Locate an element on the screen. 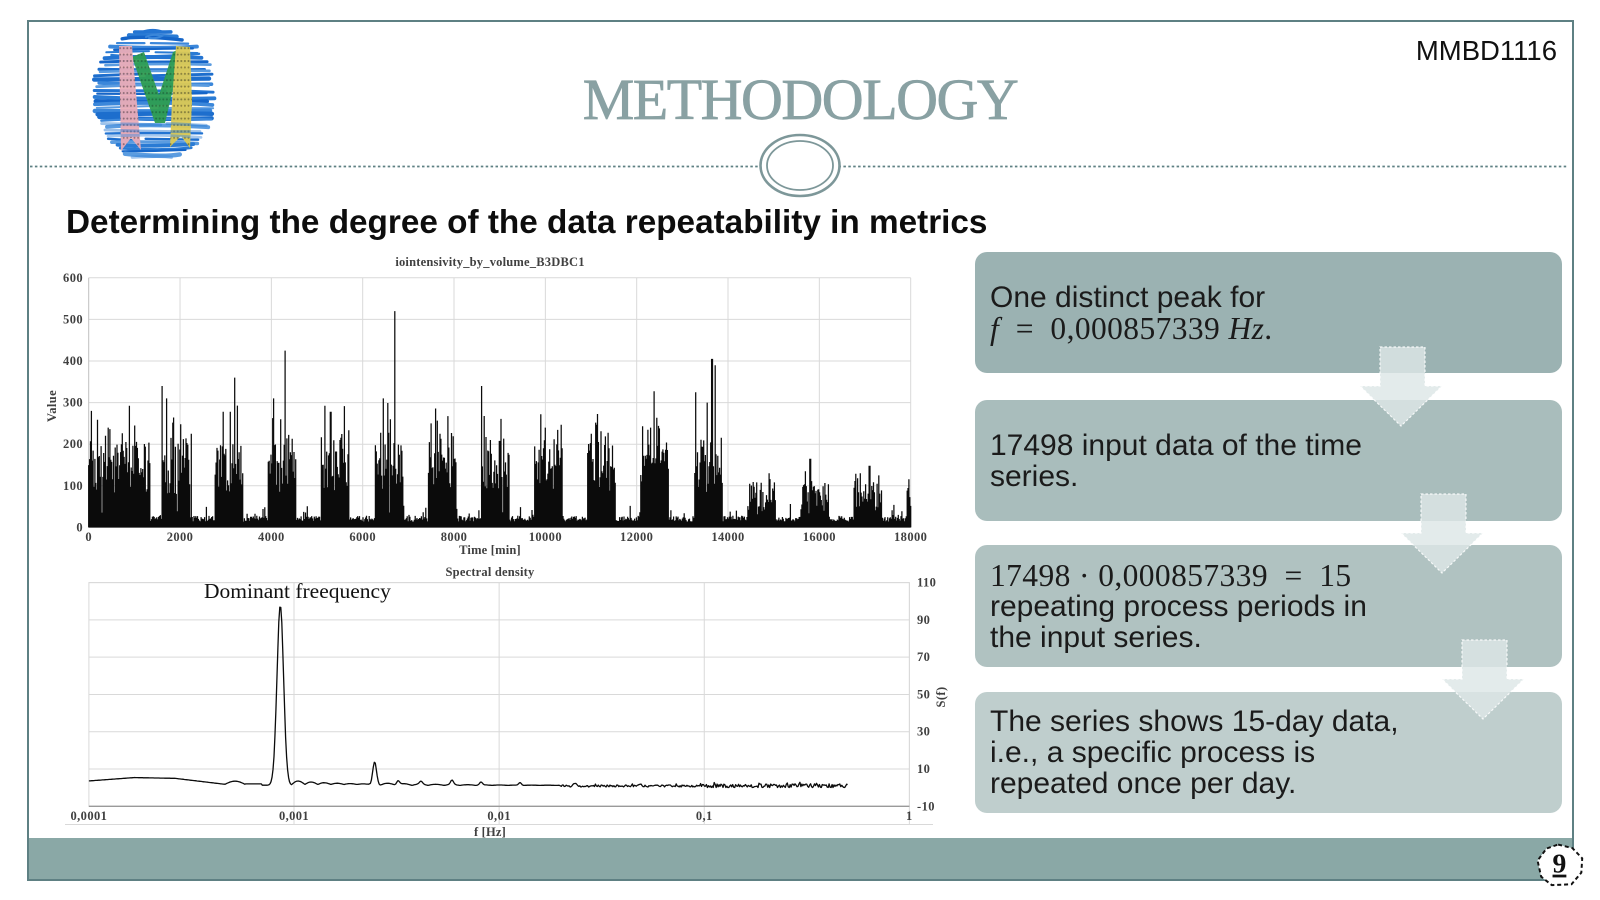  svg-text: 18000 is located at coordinates (910, 537).